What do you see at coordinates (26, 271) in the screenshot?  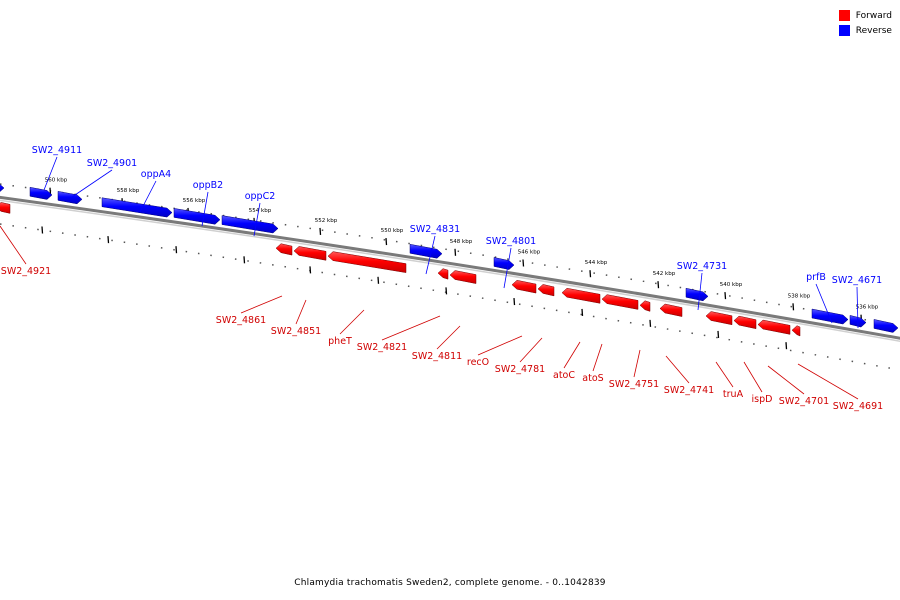 I see `forward-gene-label: SW2_4921` at bounding box center [26, 271].